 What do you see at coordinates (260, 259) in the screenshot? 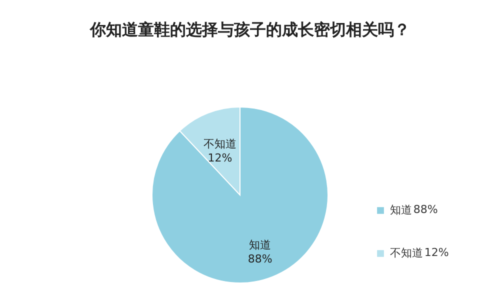
I see `data-label: 88%` at bounding box center [260, 259].